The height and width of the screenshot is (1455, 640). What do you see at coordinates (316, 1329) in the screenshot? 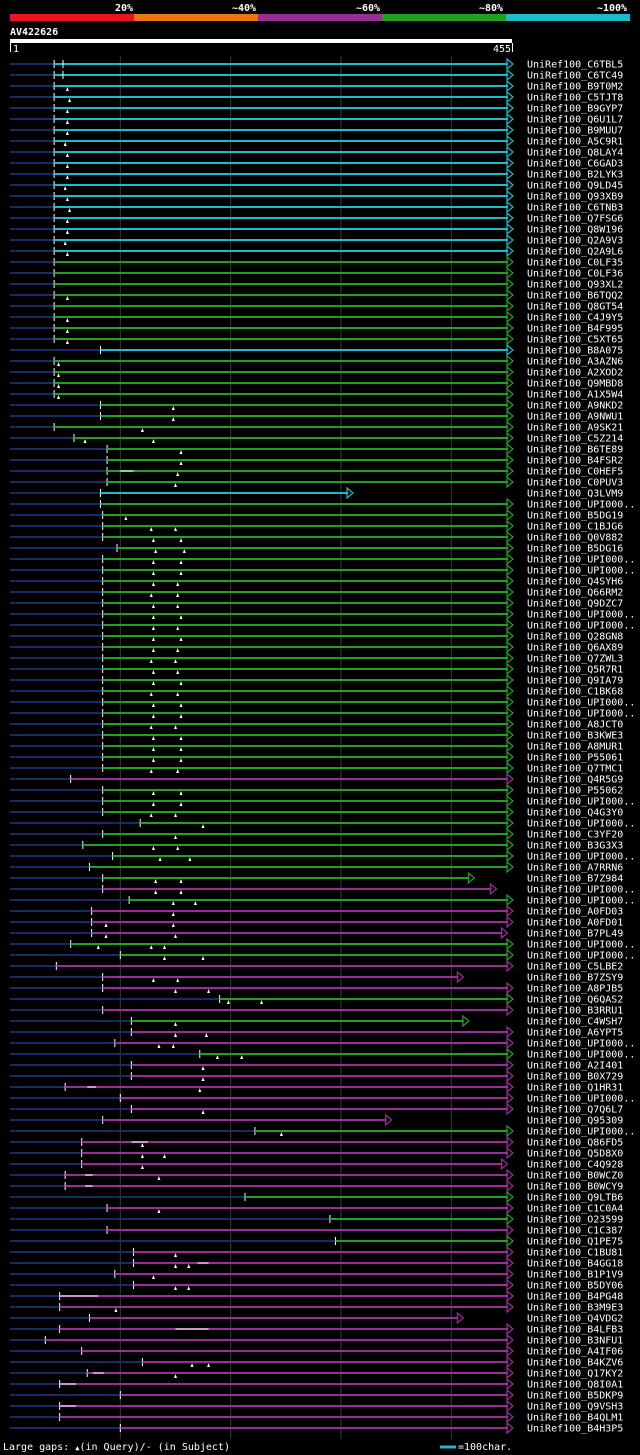
I see `alignment-row: UniRef100_B4LFB3` at bounding box center [316, 1329].